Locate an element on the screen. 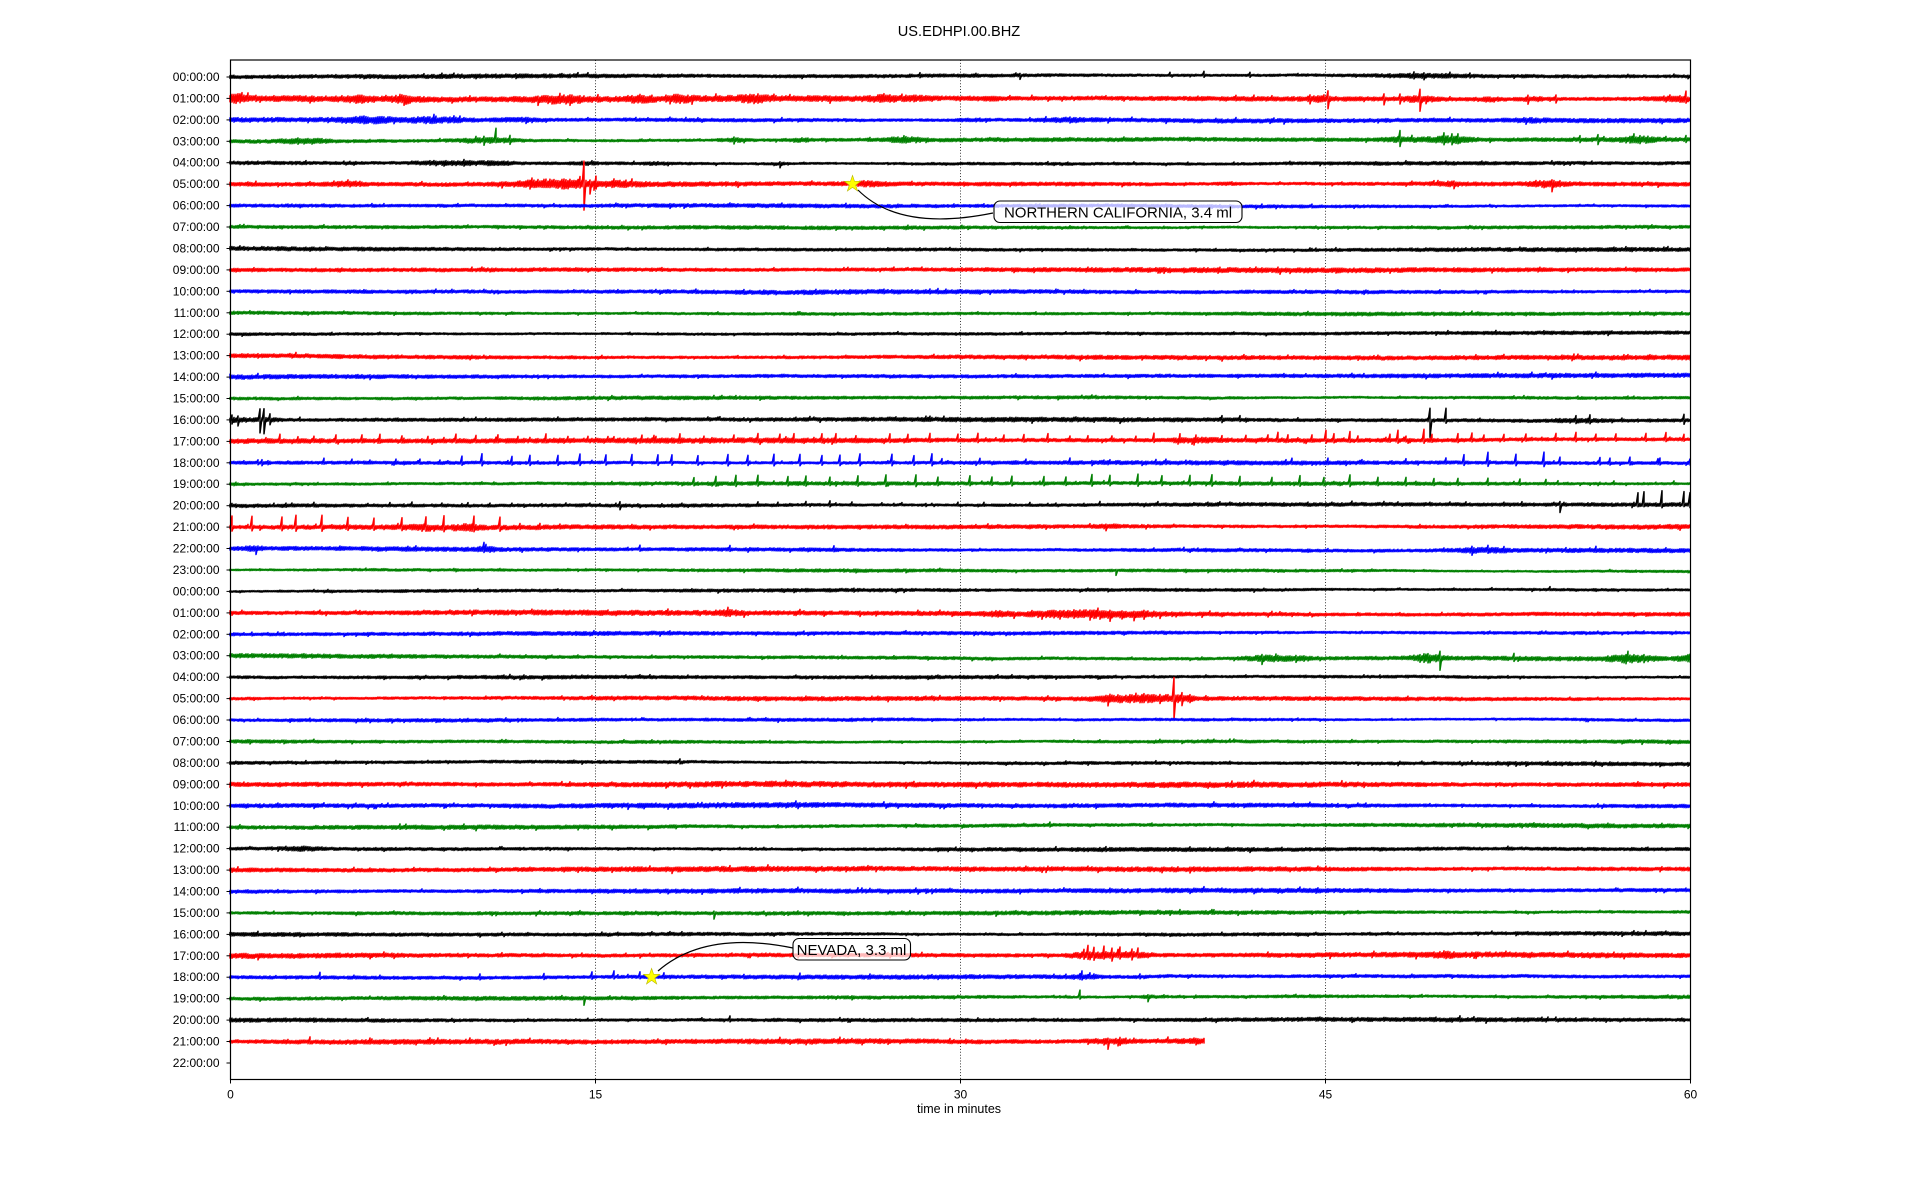  svg-text: 15 is located at coordinates (596, 1095).